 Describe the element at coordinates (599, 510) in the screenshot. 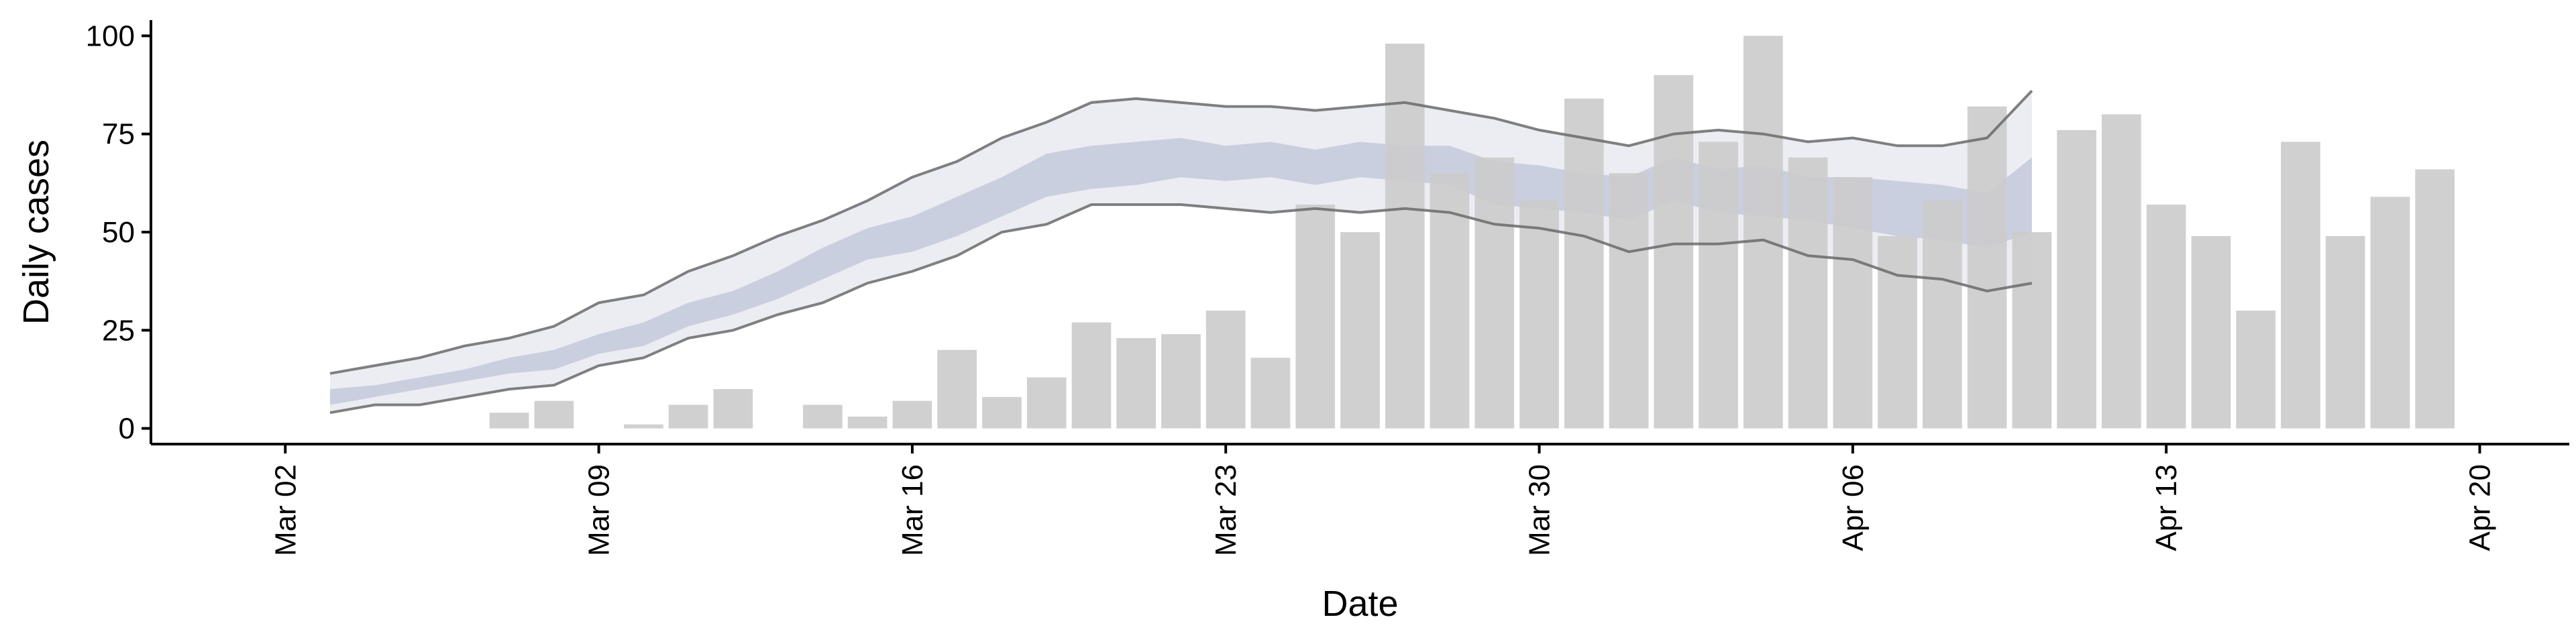

I see `x-tick-label: Mar 09` at that location.